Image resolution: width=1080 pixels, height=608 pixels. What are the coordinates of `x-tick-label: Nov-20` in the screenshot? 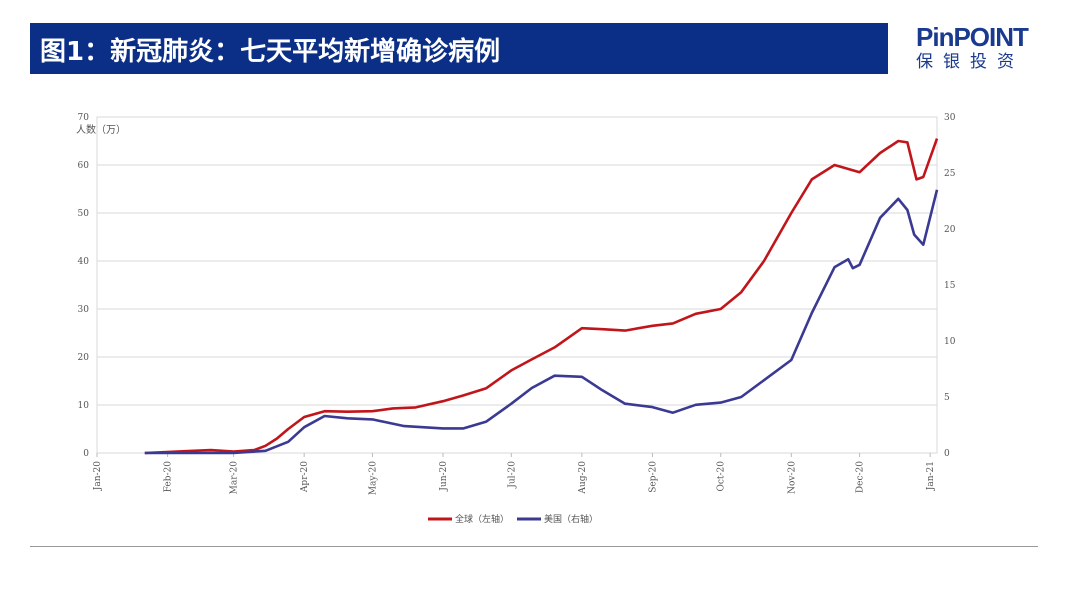 It's located at (792, 477).